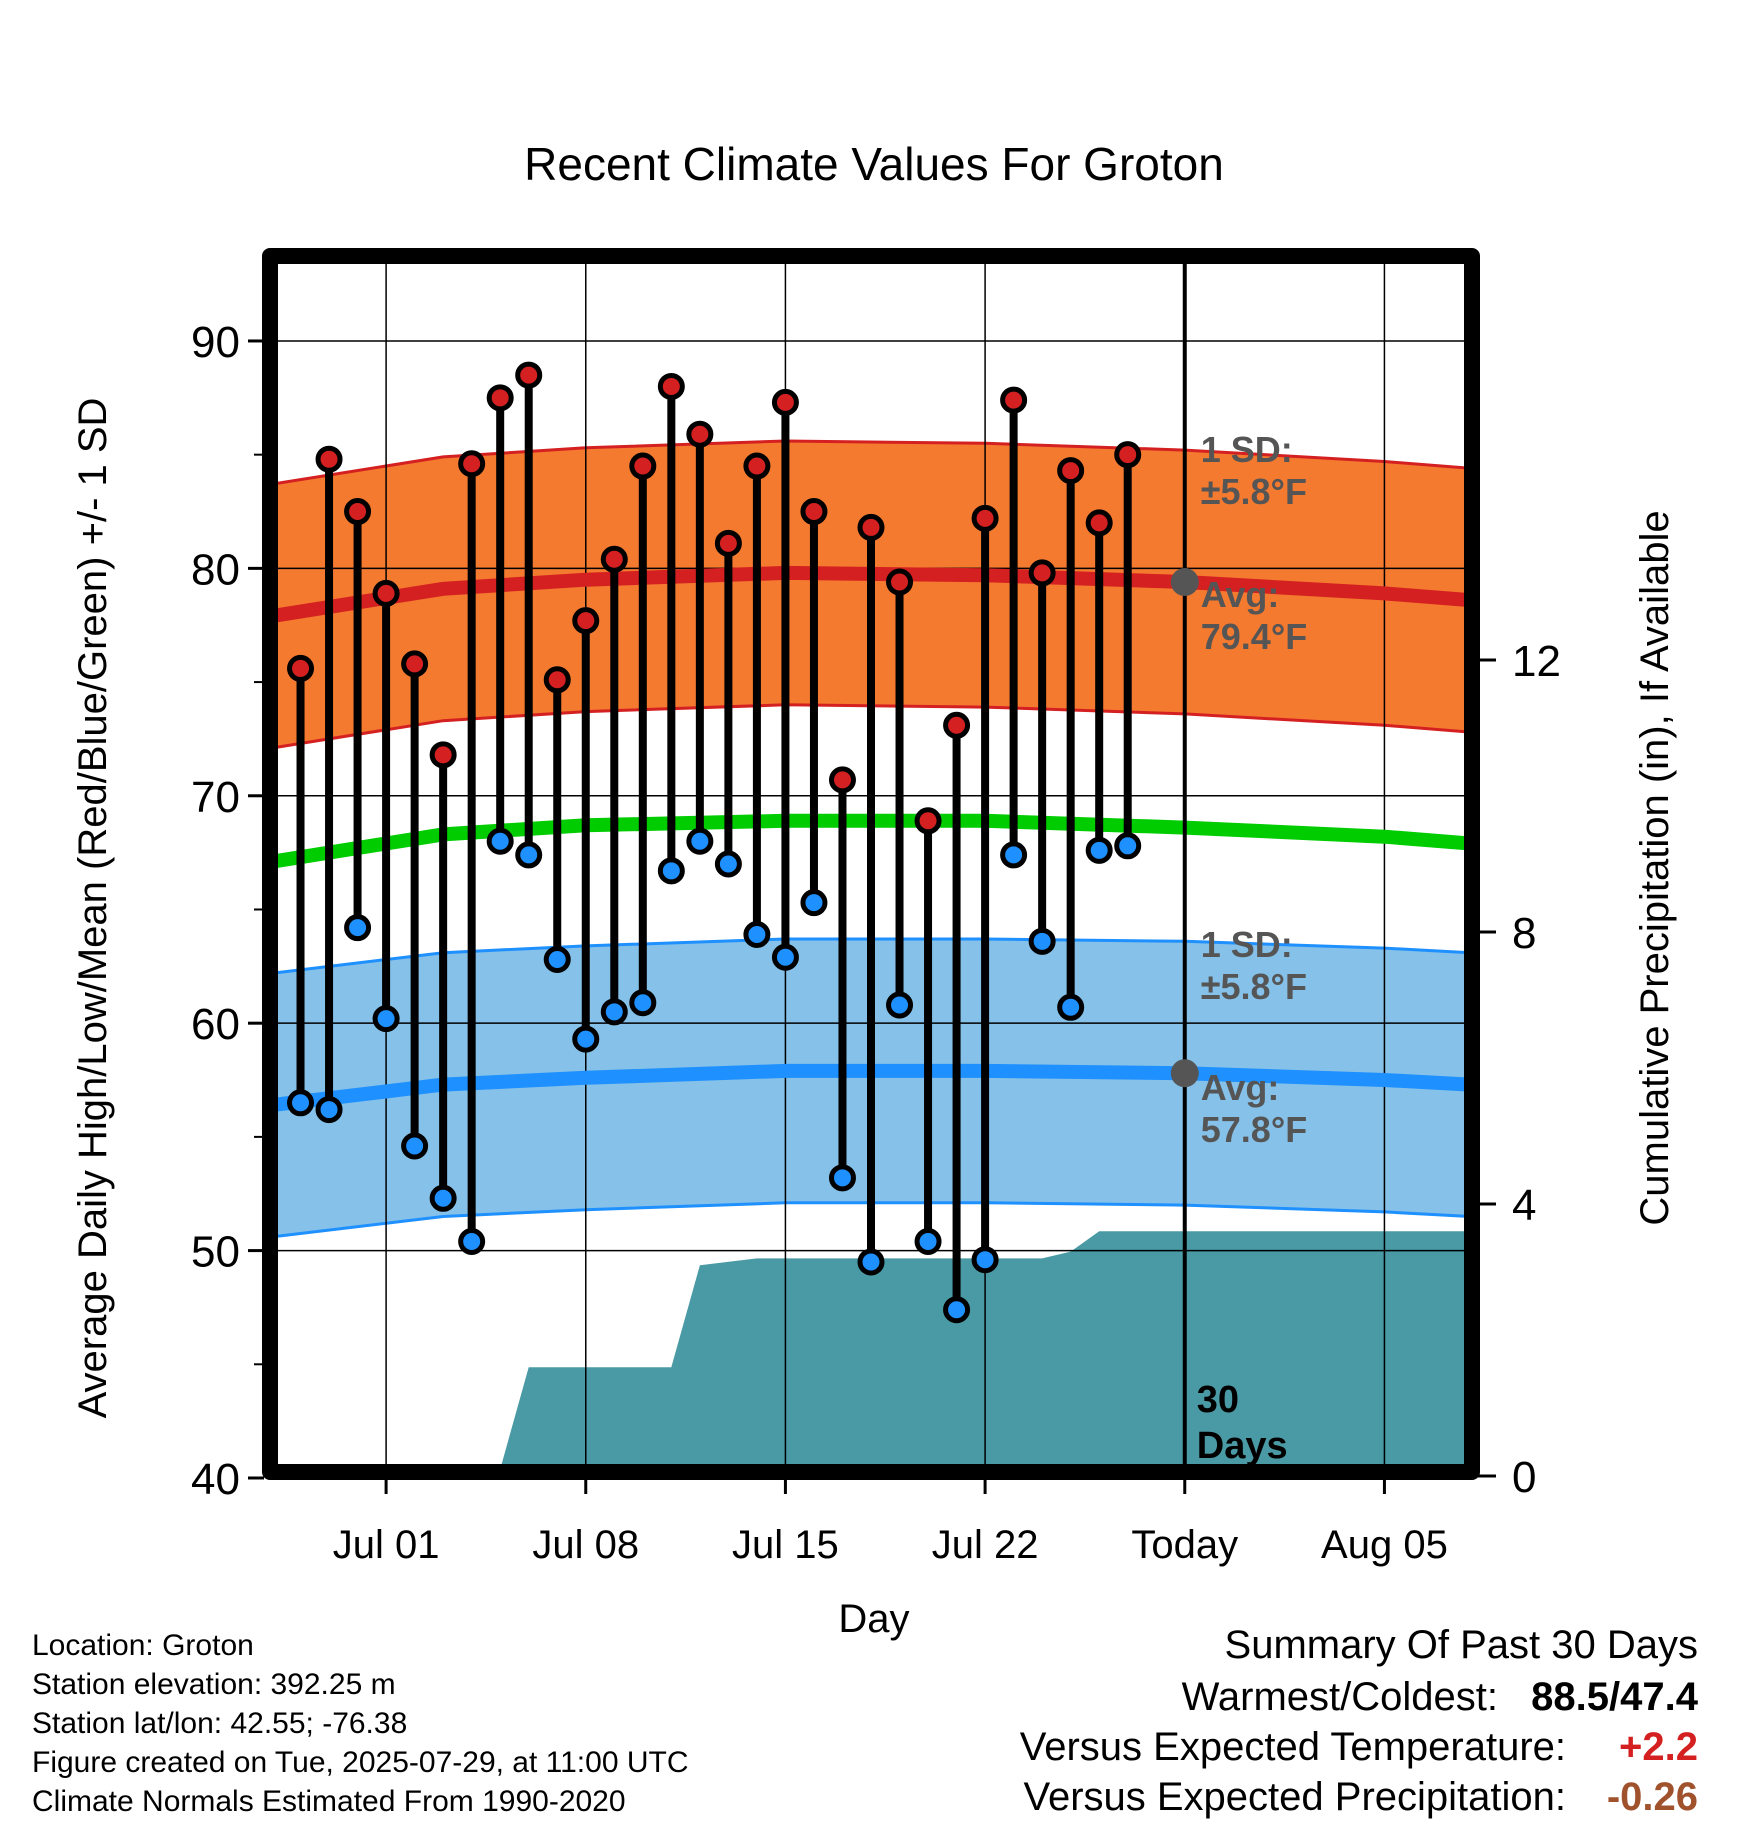 The image size is (1748, 1828). I want to click on high-avg-line, so click(871, 594).